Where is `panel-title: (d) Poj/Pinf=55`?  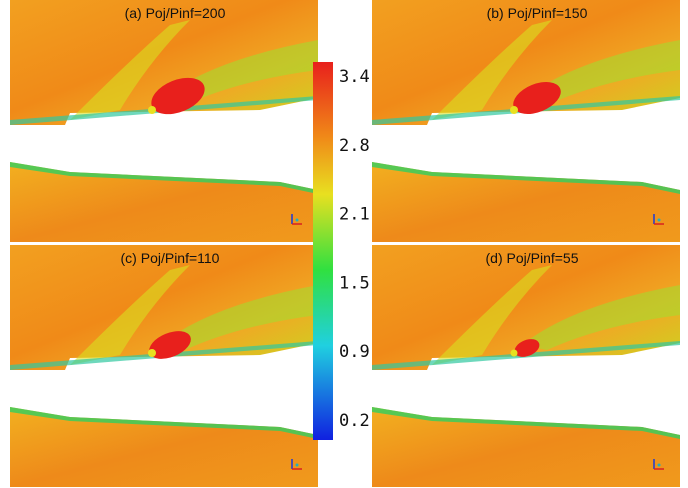 panel-title: (d) Poj/Pinf=55 is located at coordinates (532, 258).